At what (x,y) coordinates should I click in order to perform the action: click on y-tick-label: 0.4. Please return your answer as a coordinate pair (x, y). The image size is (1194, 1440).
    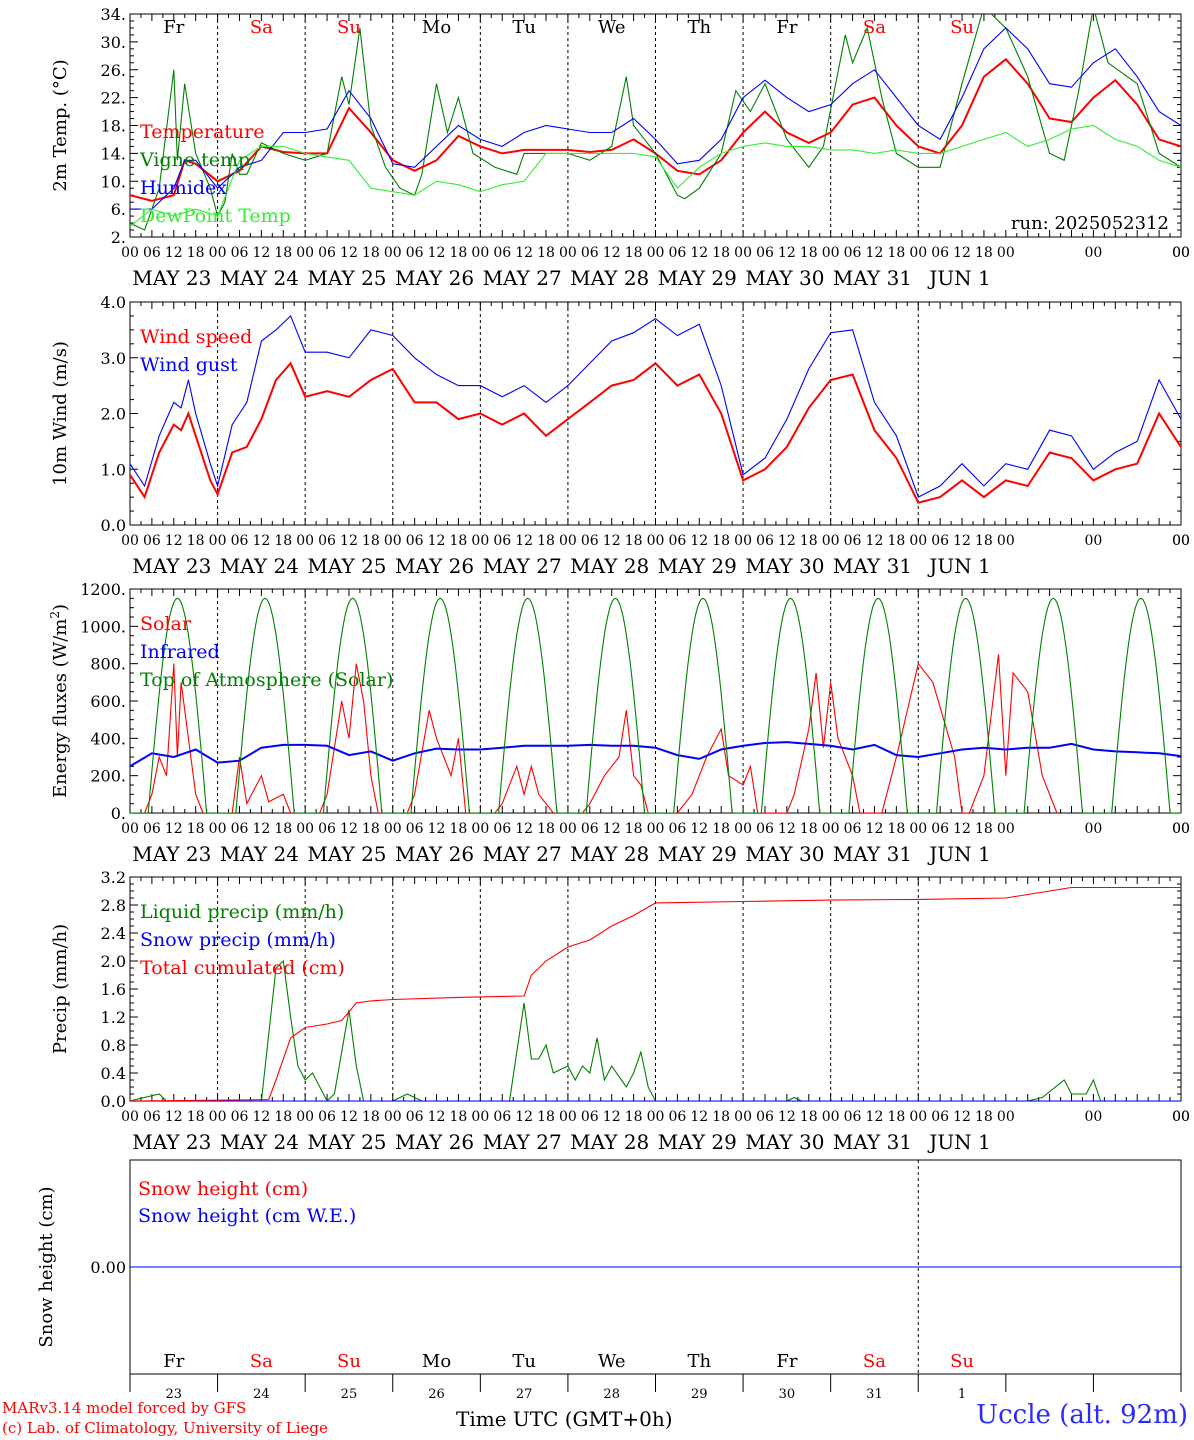
    Looking at the image, I should click on (113, 1073).